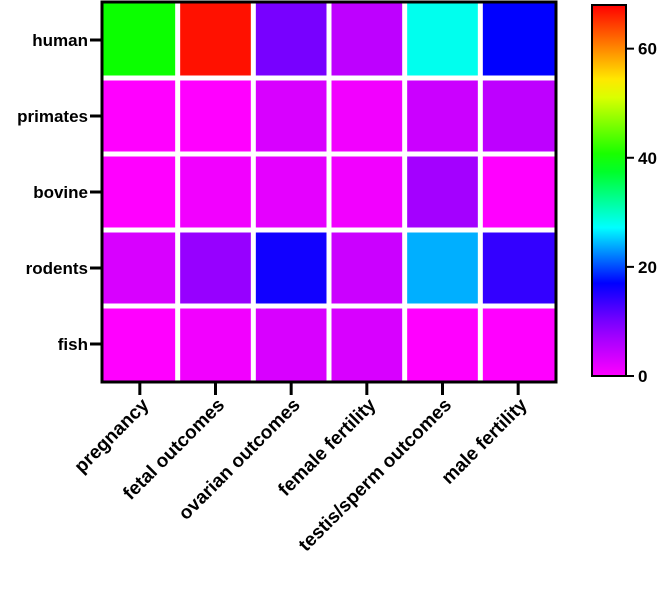 This screenshot has height=590, width=665. I want to click on y-tick-label: rodents, so click(57, 268).